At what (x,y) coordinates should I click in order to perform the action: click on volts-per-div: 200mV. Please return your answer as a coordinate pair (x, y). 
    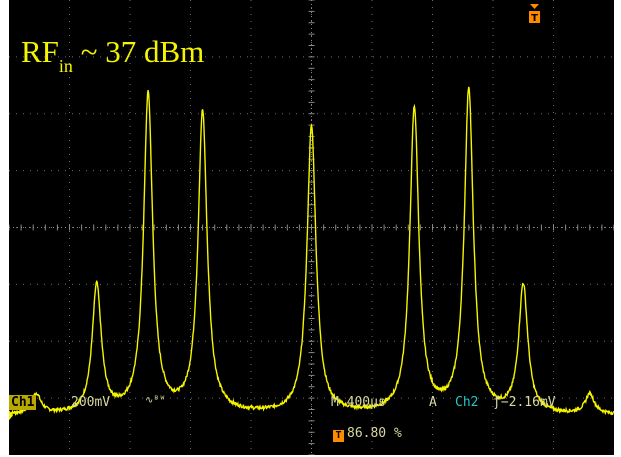
    Looking at the image, I should click on (91, 402).